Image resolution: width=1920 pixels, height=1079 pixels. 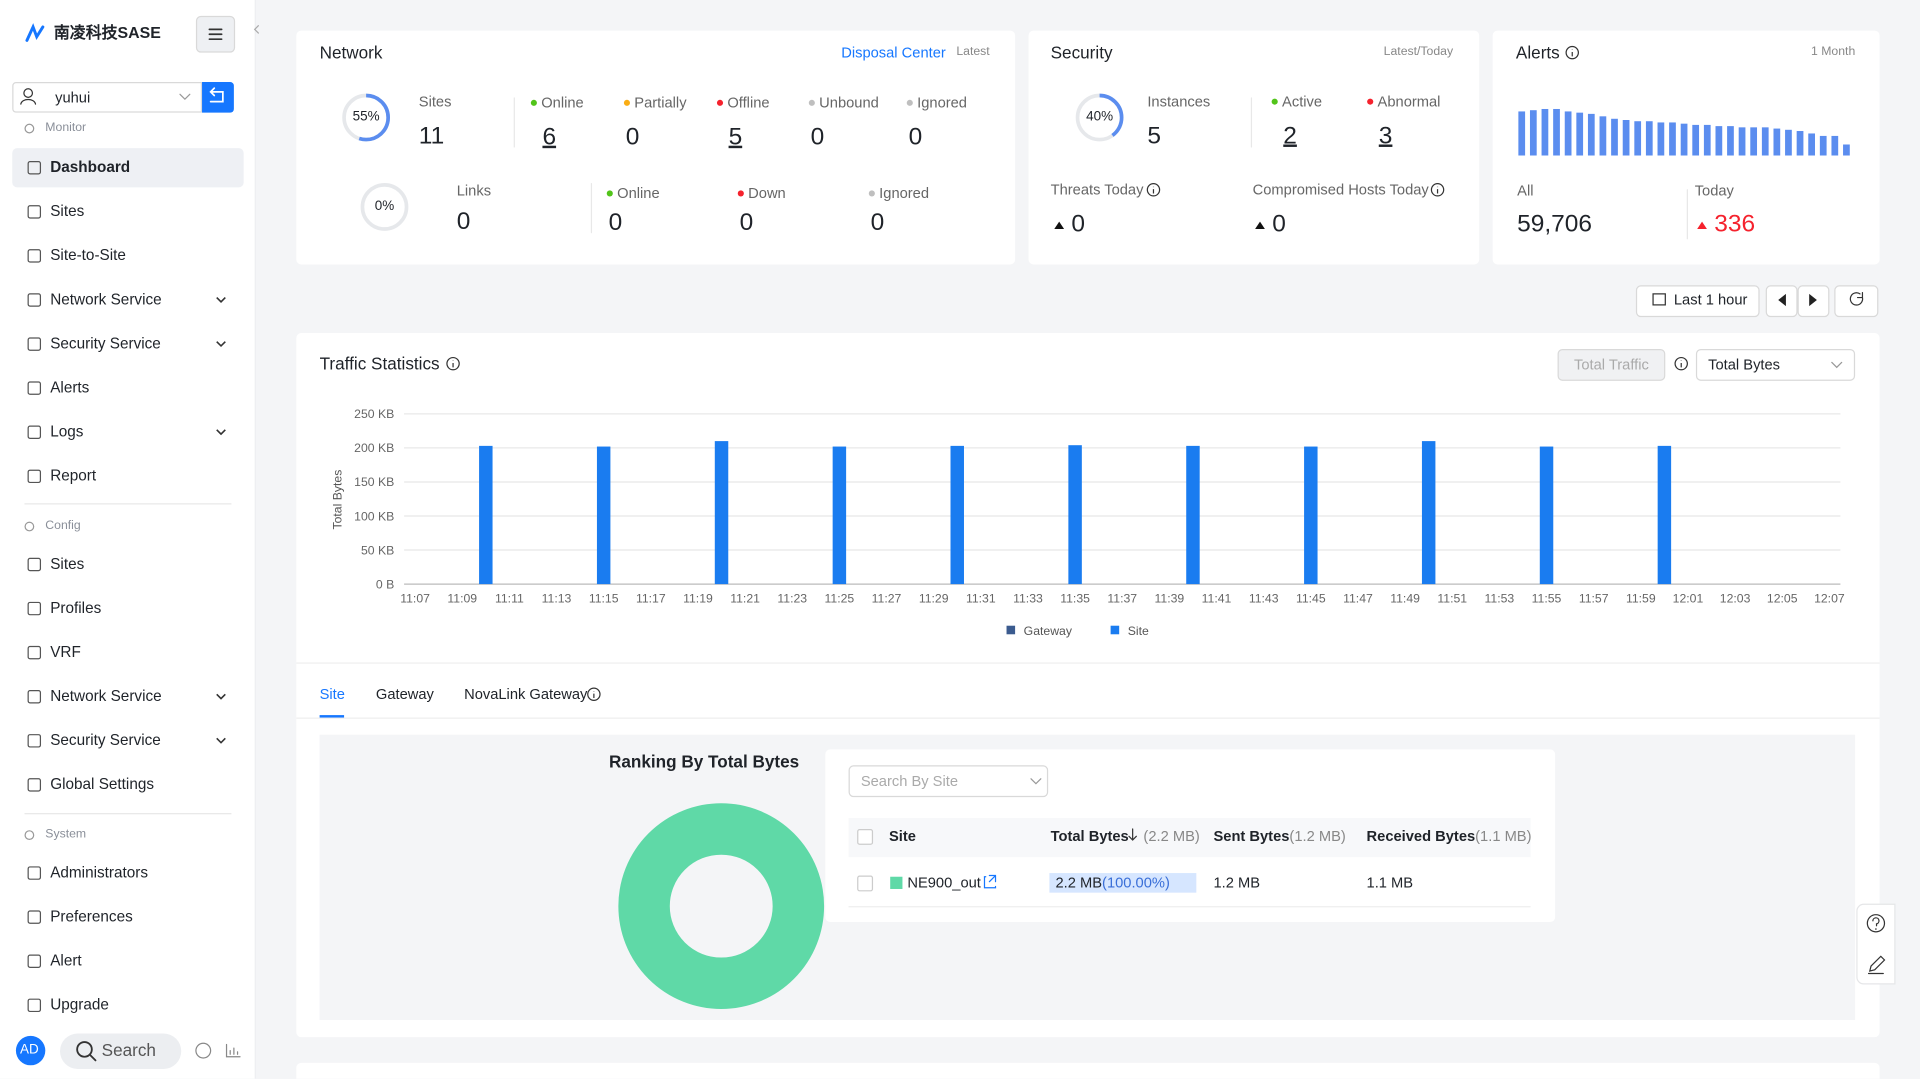 I want to click on status-name: Ignored, so click(x=942, y=103).